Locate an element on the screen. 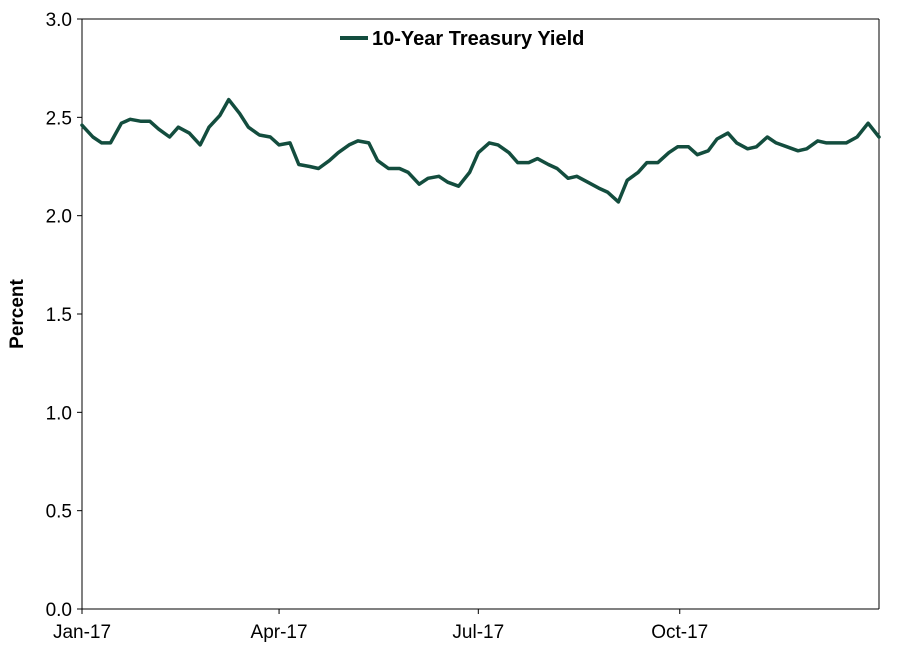 This screenshot has height=654, width=900. legend-label: 10-Year Treasury Yield is located at coordinates (478, 39).